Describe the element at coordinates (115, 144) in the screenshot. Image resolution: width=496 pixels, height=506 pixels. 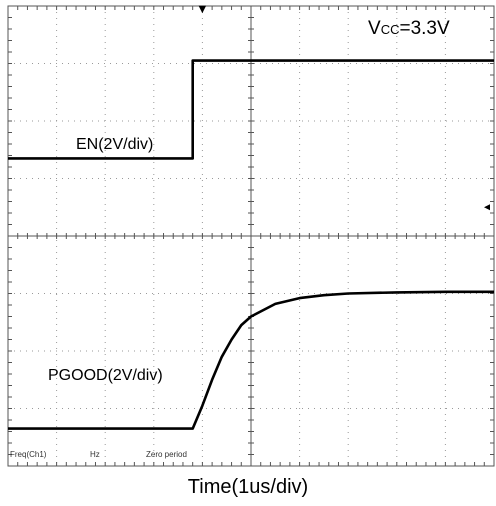
I see `en-trace-label: EN(2V/div)` at that location.